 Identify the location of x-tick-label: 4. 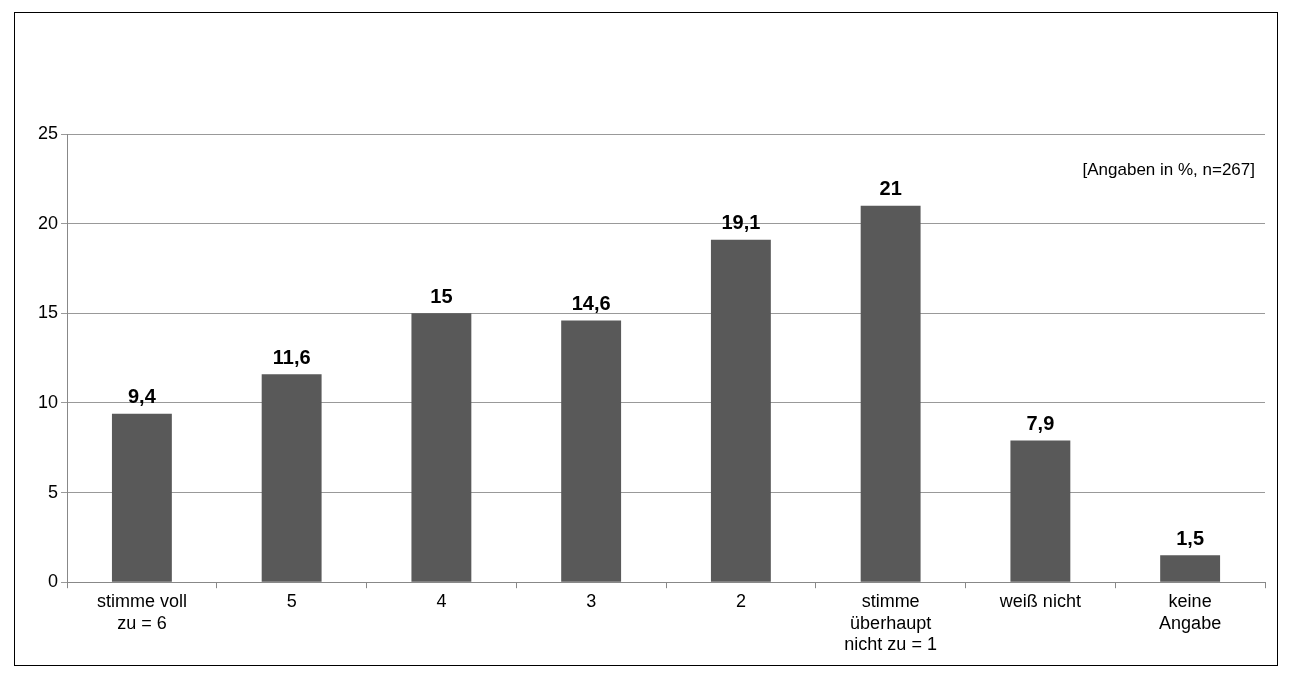
(441, 600).